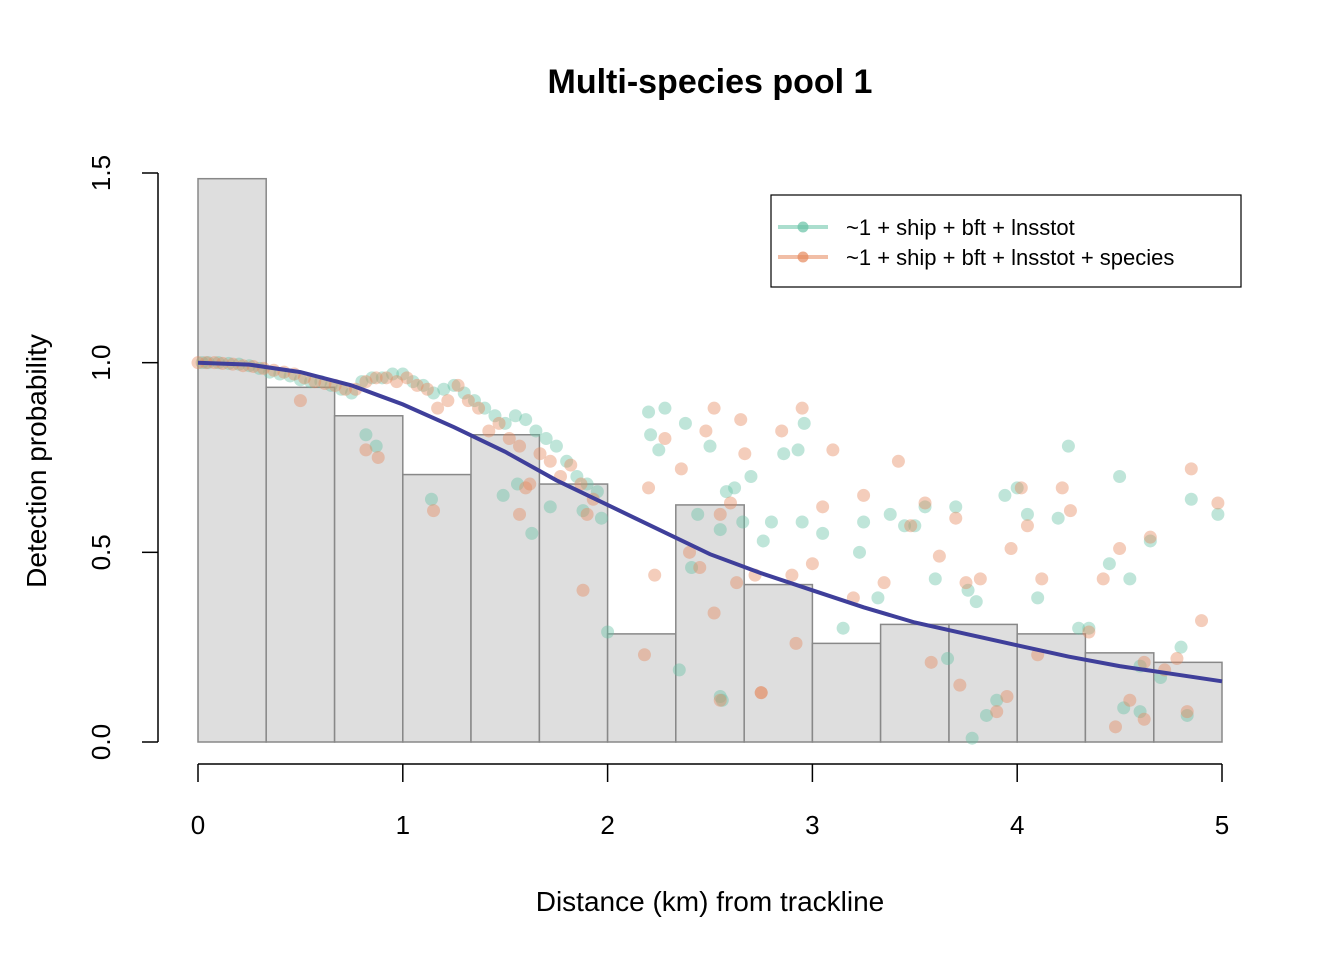  Describe the element at coordinates (710, 801) in the screenshot. I see `x-axis: 0 1 2 3 4 5` at that location.